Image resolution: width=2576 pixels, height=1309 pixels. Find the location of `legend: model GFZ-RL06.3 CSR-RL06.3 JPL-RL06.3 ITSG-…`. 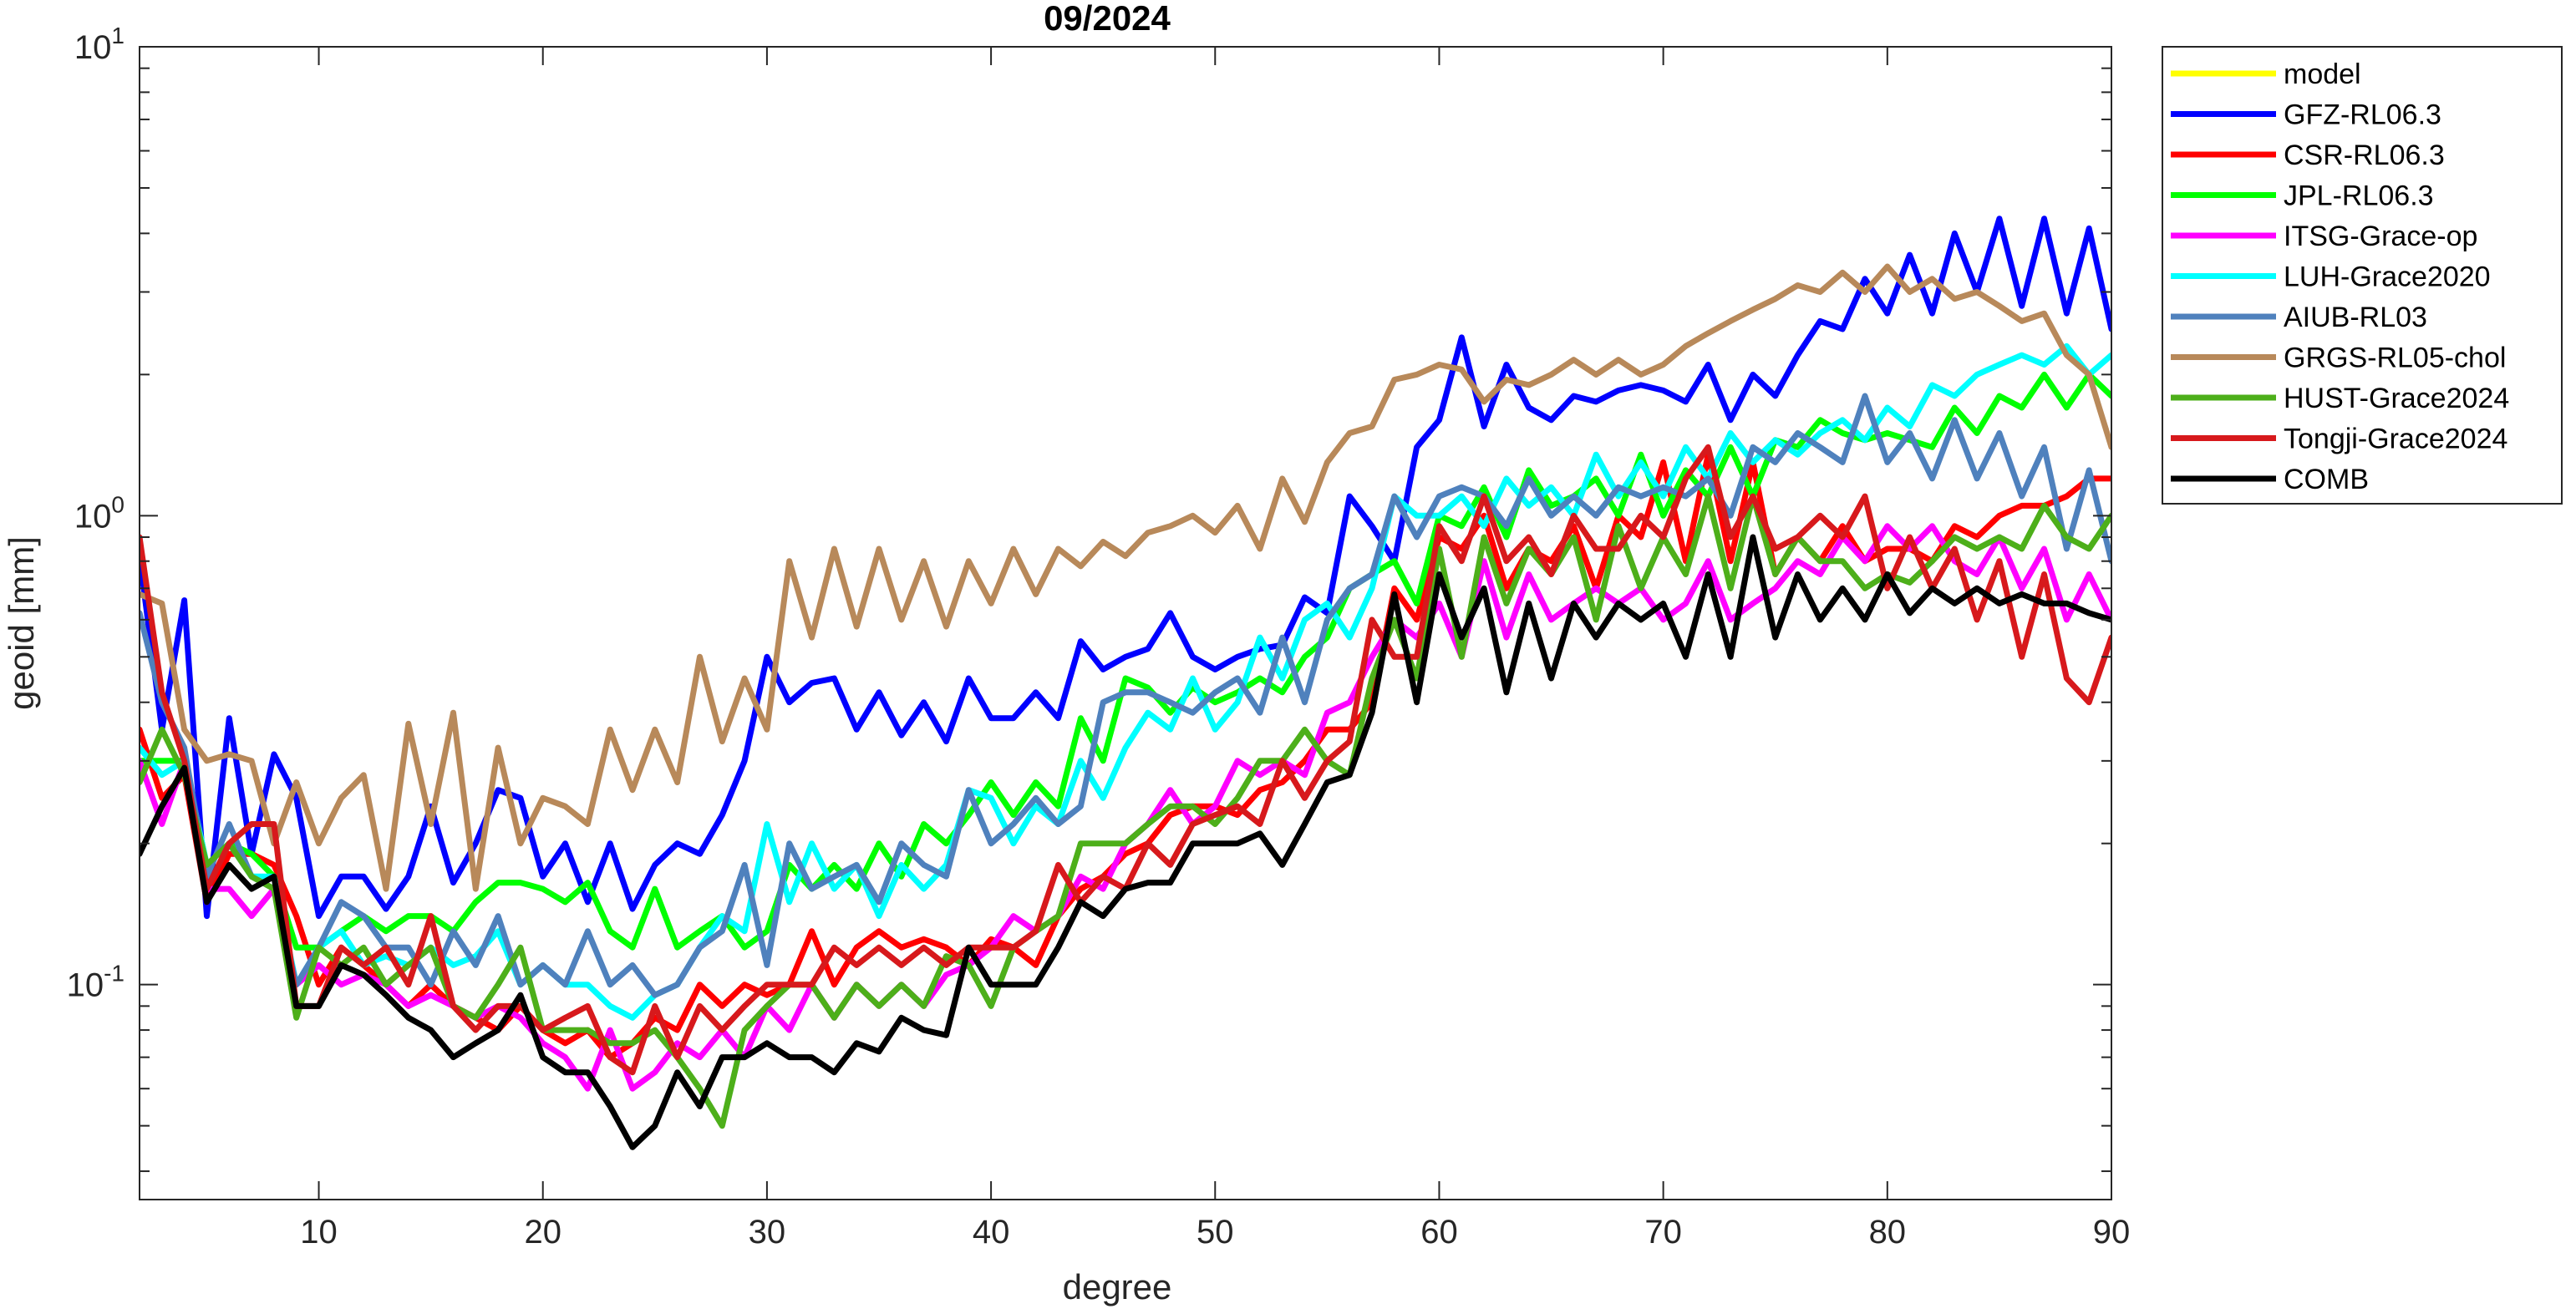

legend: model GFZ-RL06.3 CSR-RL06.3 JPL-RL06.3 ITSG-… is located at coordinates (2362, 275).